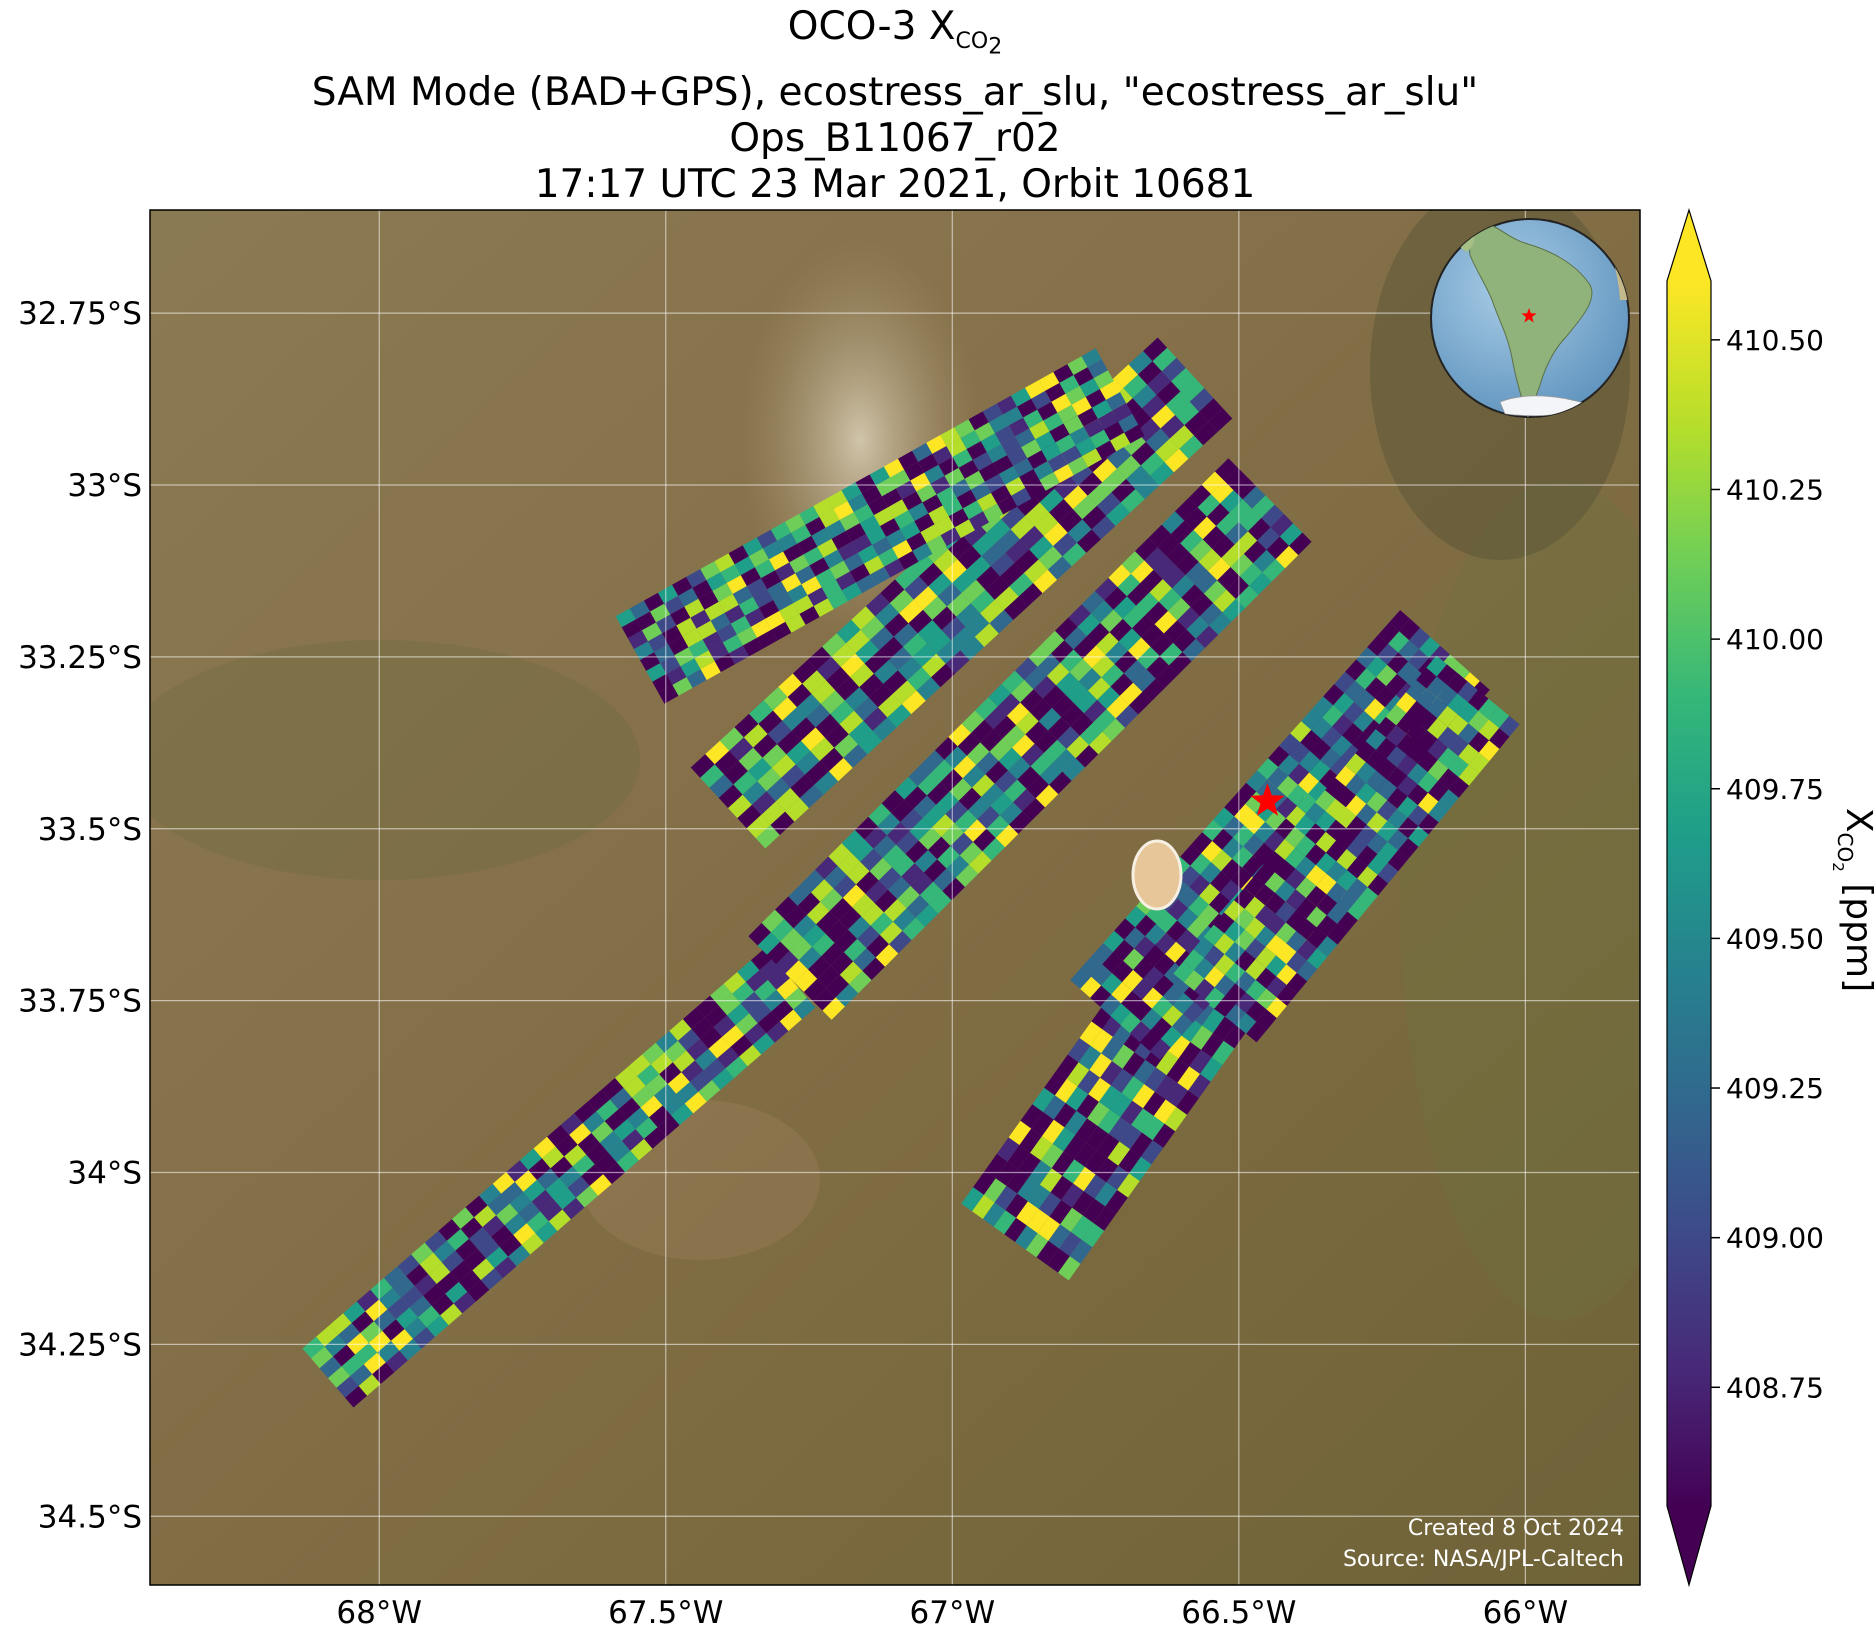 The width and height of the screenshot is (1875, 1631). Describe the element at coordinates (1516, 1528) in the screenshot. I see `created-note: Created 8 Oct 2024` at that location.